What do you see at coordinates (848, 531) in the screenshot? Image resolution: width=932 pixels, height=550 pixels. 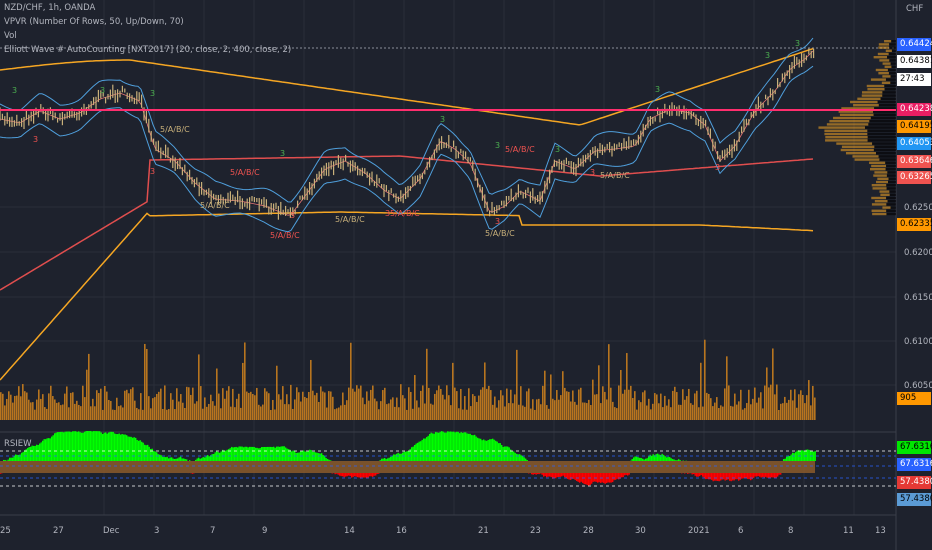 I see `time-tick: 11` at bounding box center [848, 531].